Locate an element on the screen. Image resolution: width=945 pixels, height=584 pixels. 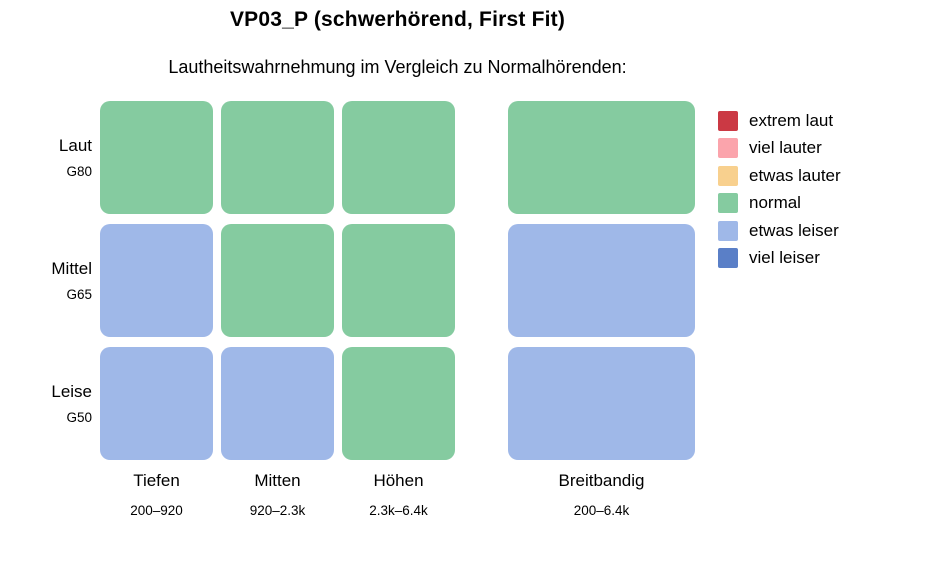
col-sublabel-text: 920–2.3k is located at coordinates (277, 510).